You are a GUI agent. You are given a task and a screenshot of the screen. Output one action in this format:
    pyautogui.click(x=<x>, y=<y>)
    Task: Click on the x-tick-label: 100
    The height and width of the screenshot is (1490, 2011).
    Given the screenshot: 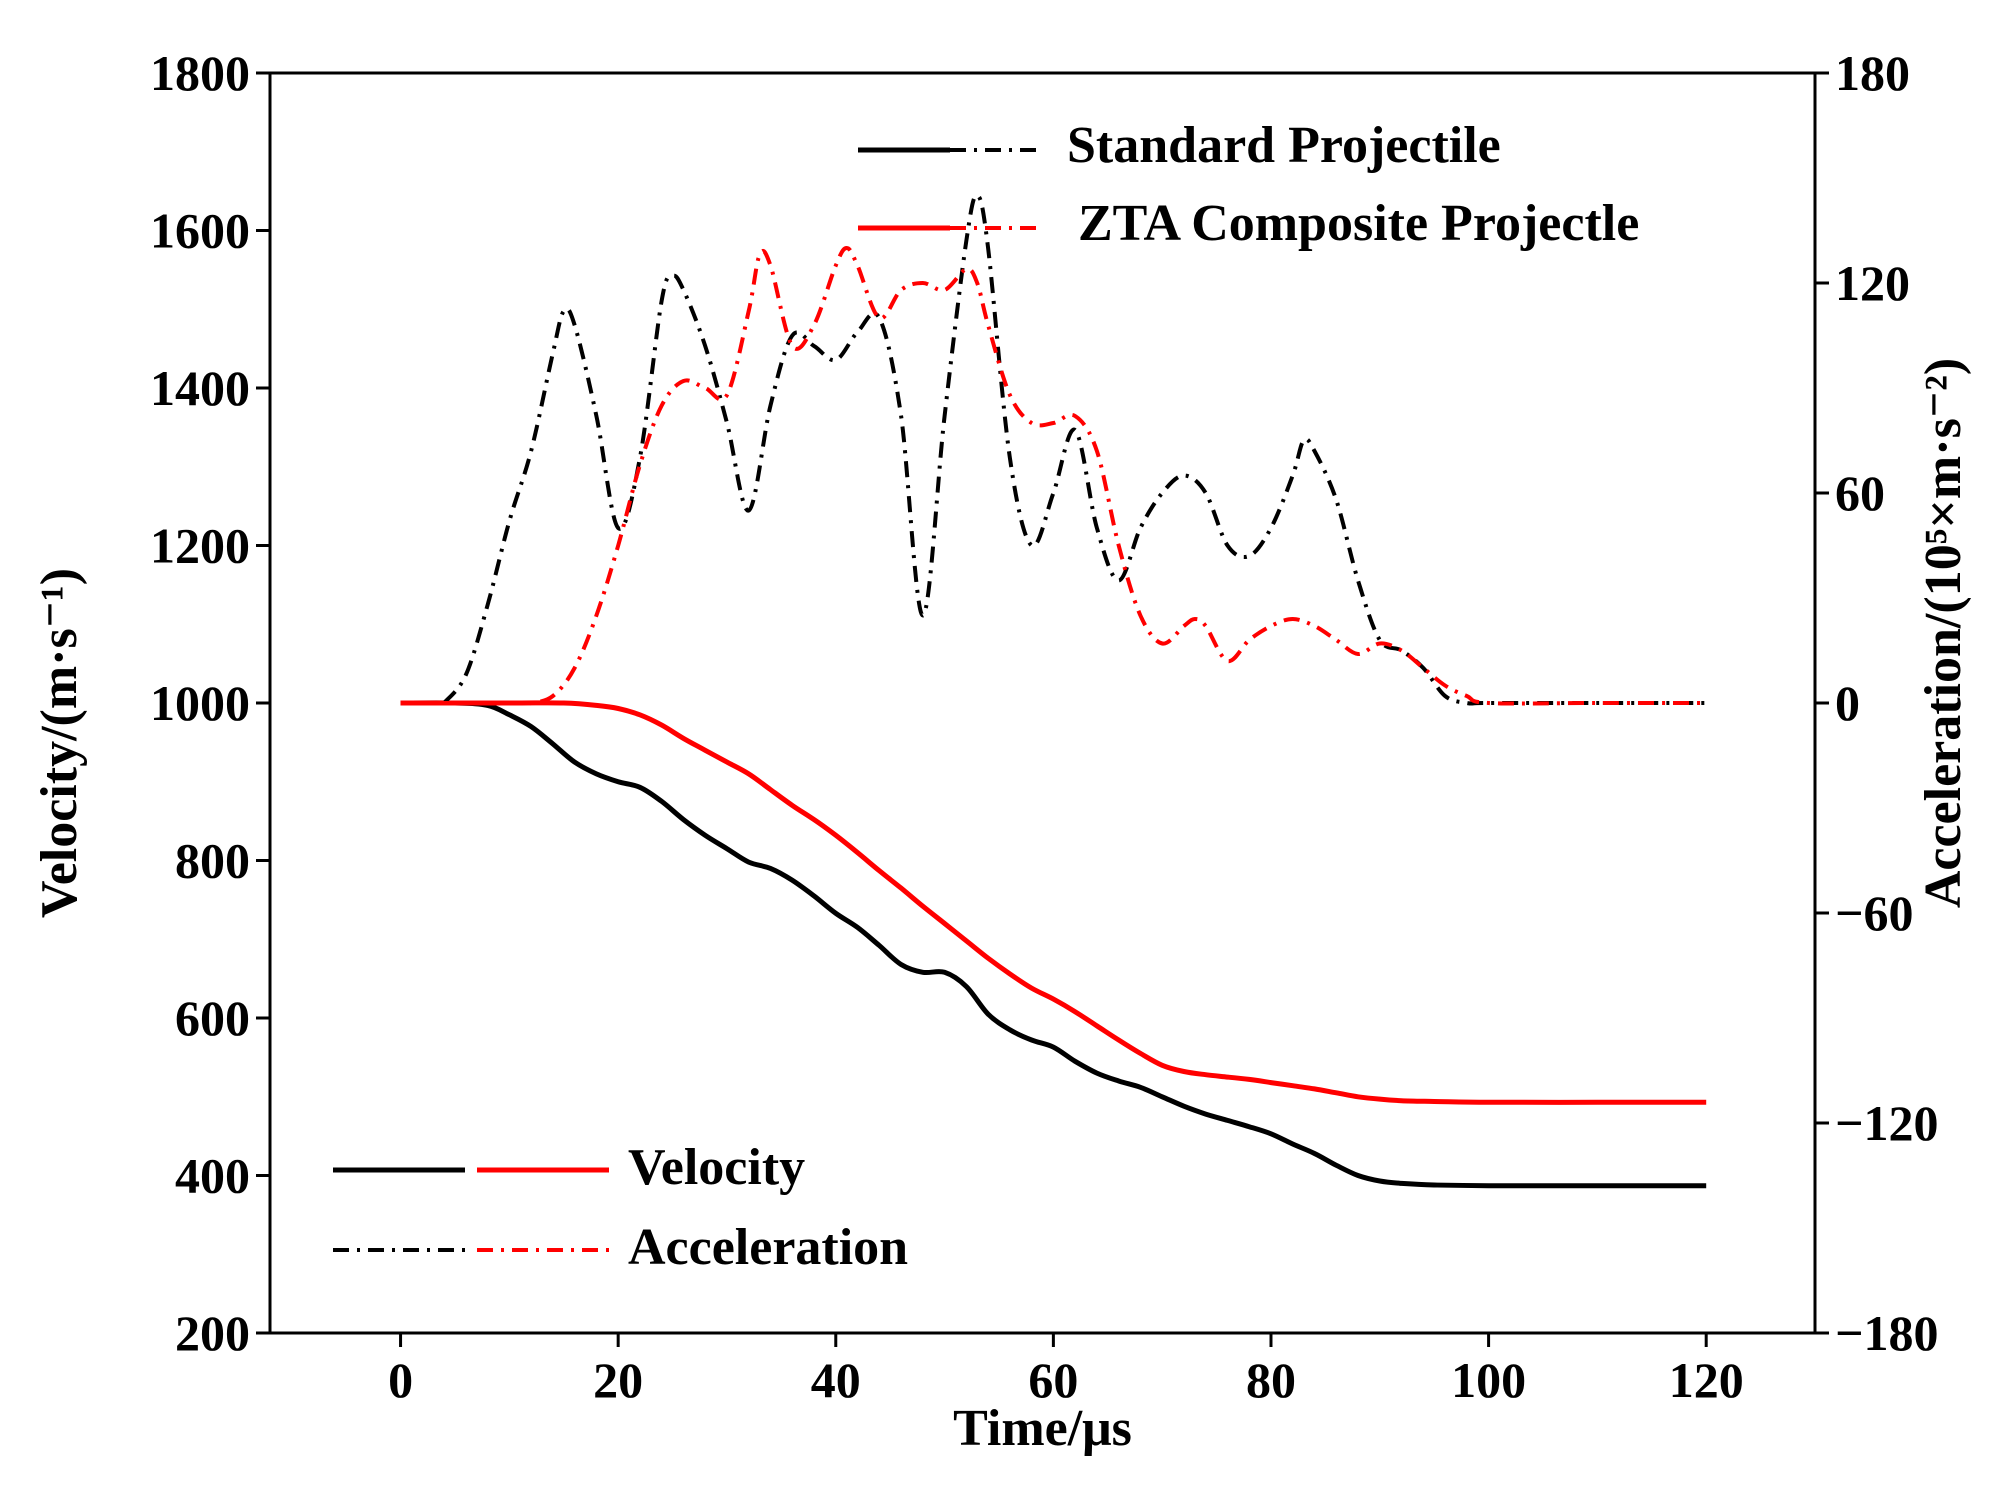 What is the action you would take?
    pyautogui.click(x=1488, y=1380)
    